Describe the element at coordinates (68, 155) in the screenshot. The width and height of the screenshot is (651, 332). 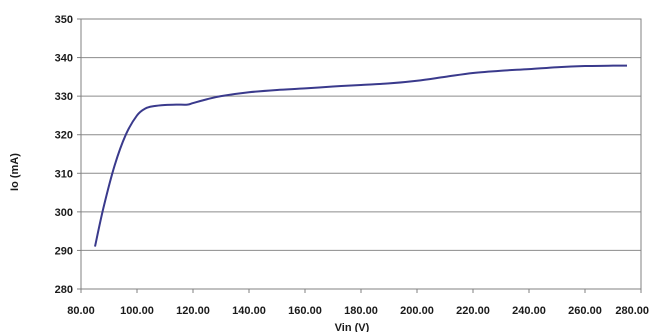
I see `y-axis-ticks: 280 290 300 310 320 330 340 350` at that location.